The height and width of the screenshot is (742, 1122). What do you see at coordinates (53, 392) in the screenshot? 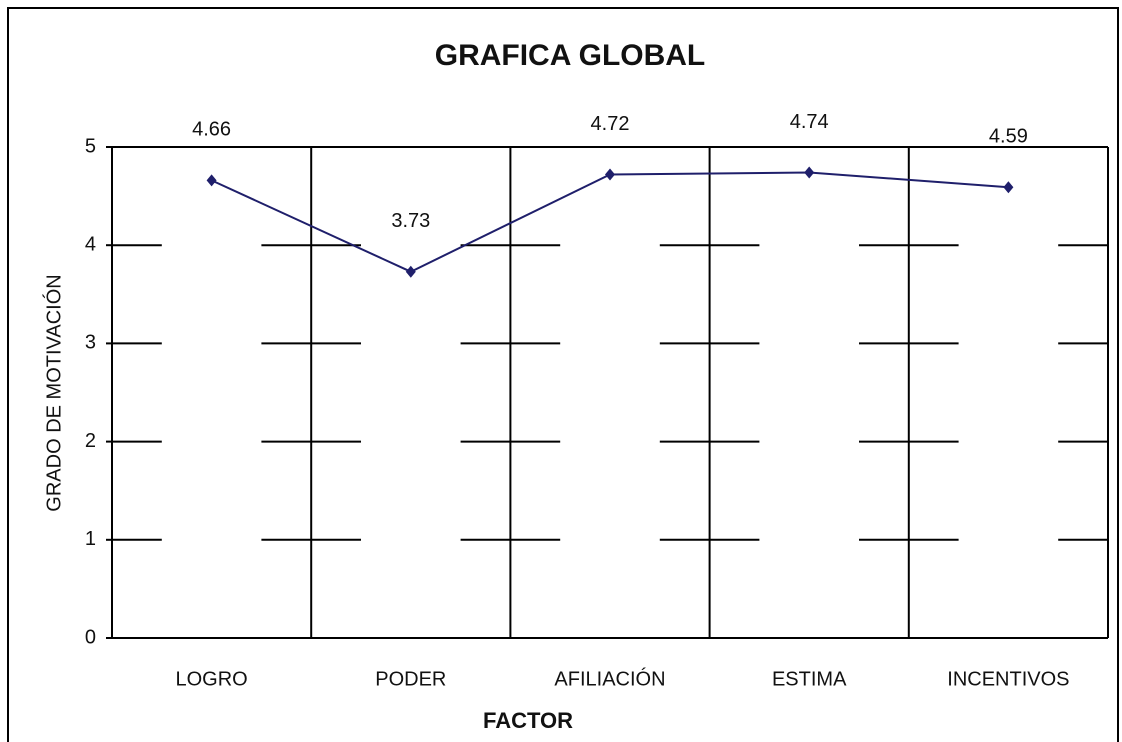
I see `y-axis-label: GRADO DE MOTIVACIÓN` at bounding box center [53, 392].